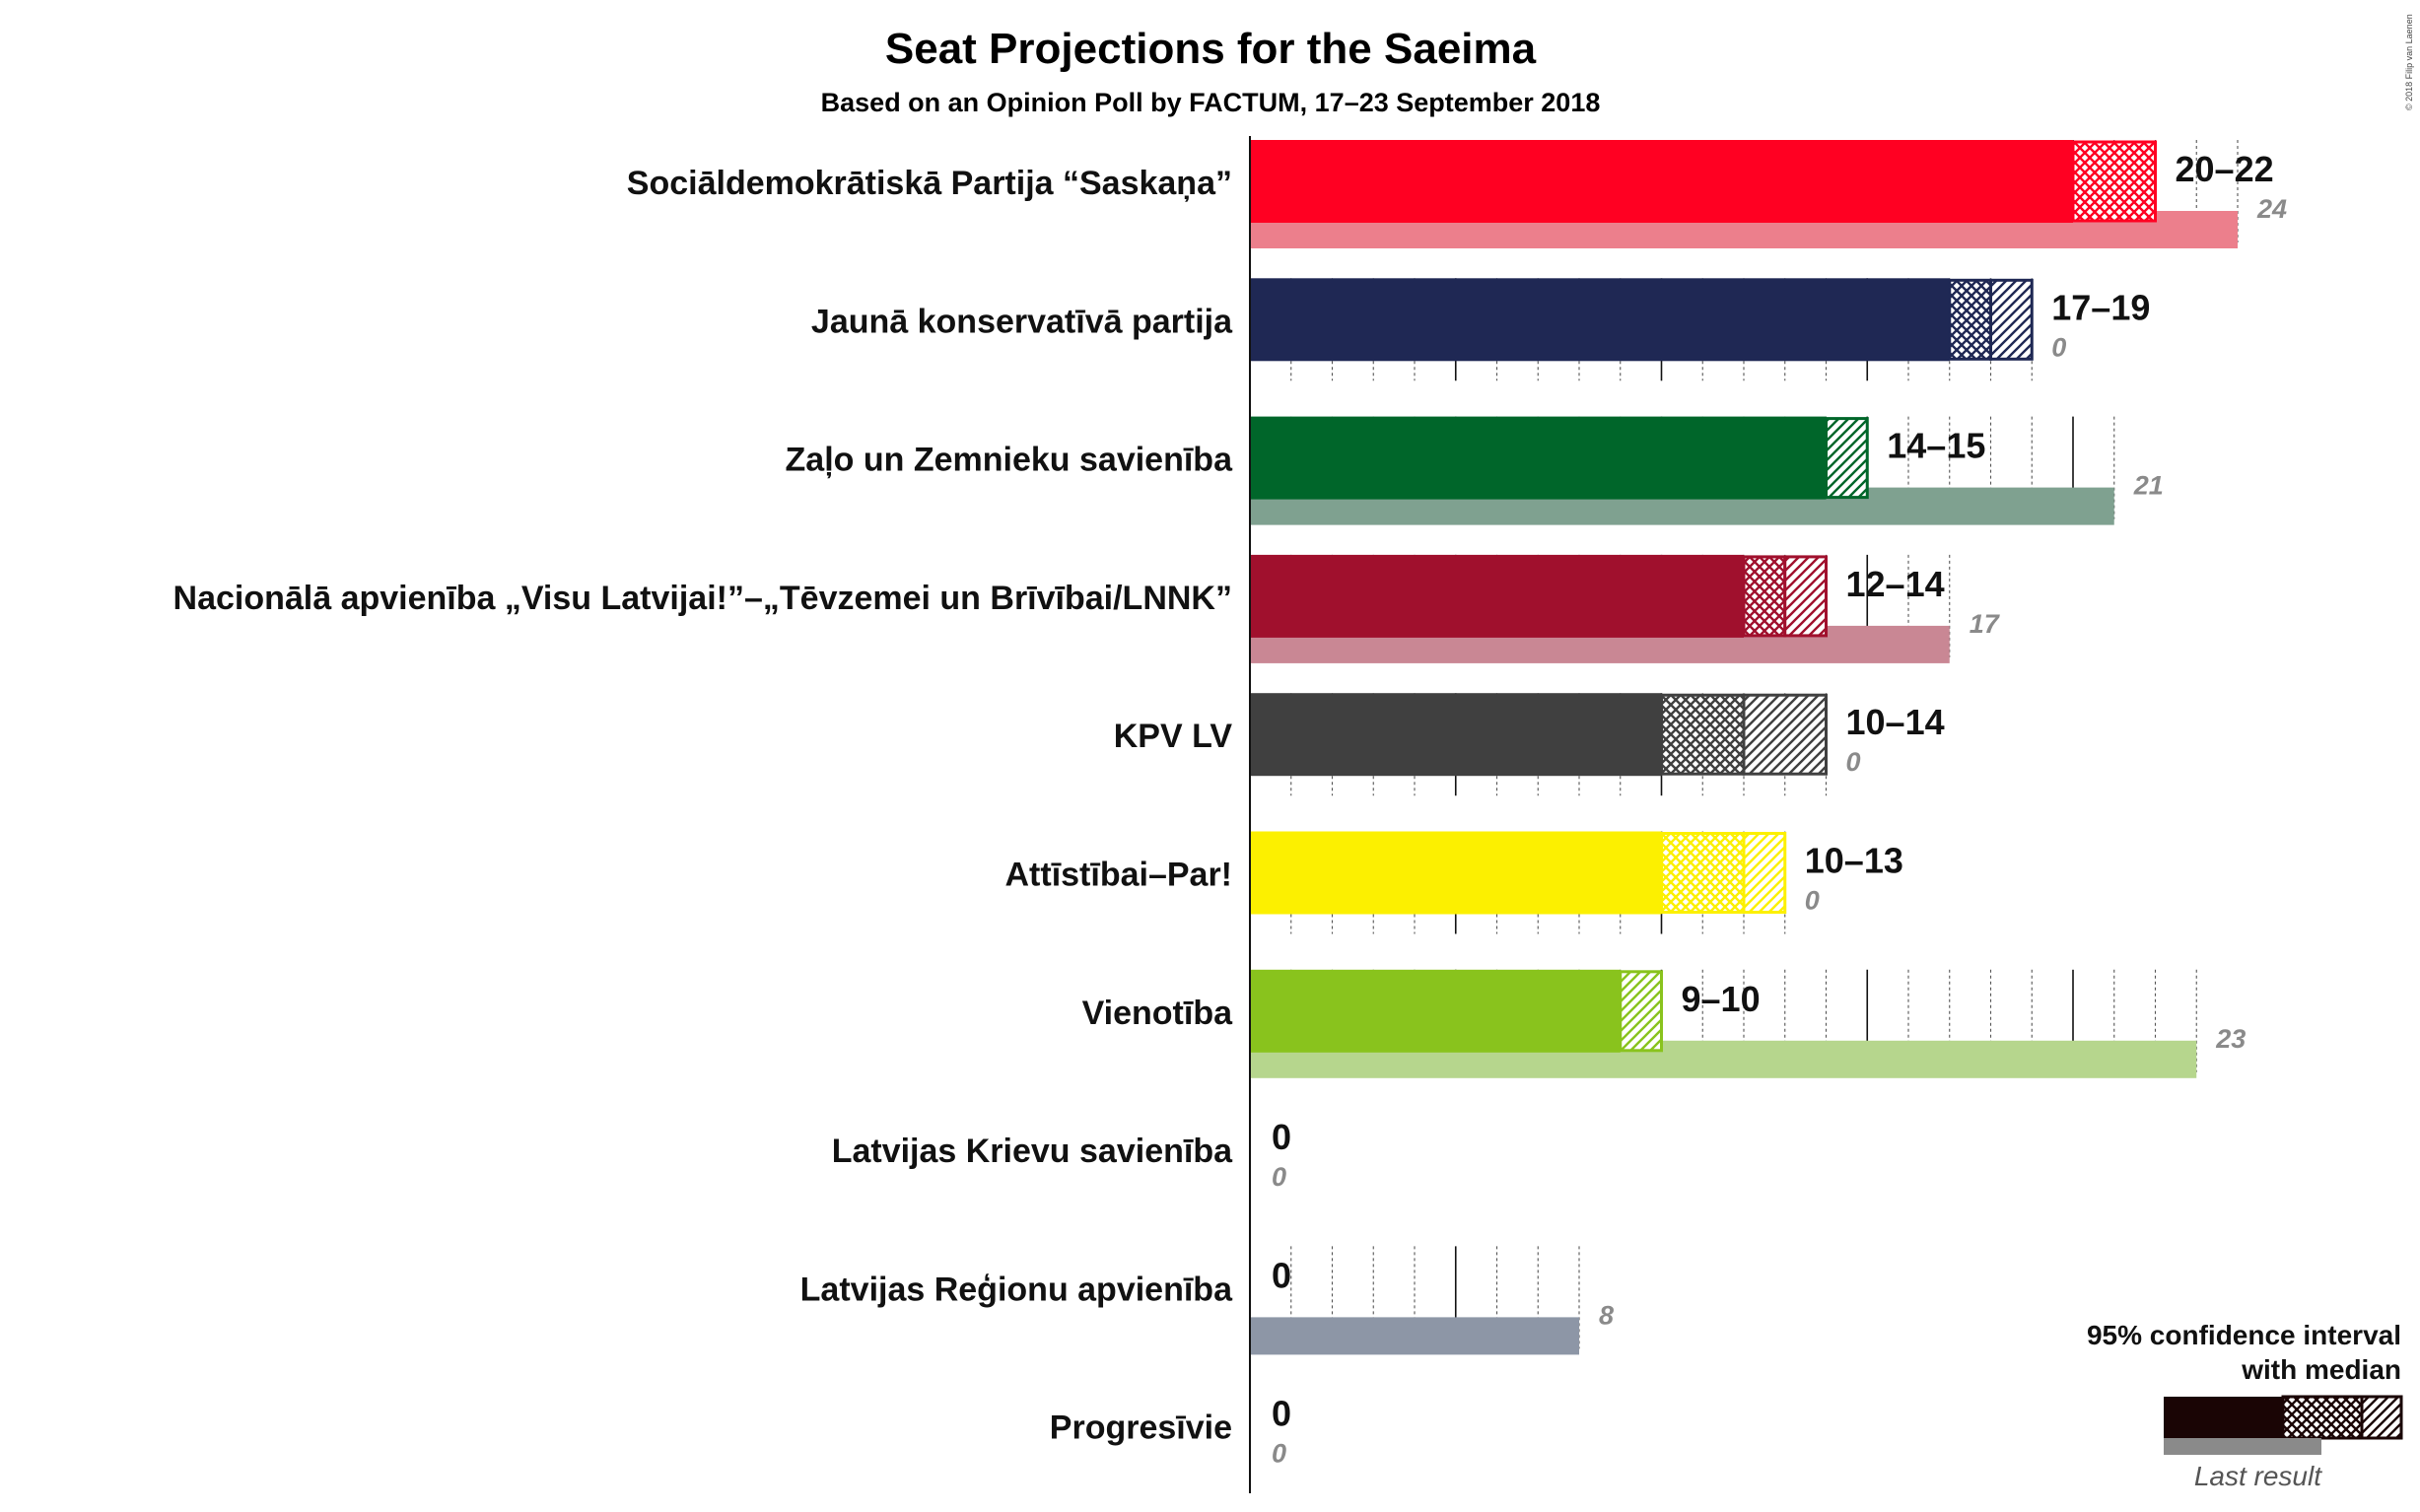  What do you see at coordinates (2100, 307) in the screenshot?
I see `seat-range-label: 17–19` at bounding box center [2100, 307].